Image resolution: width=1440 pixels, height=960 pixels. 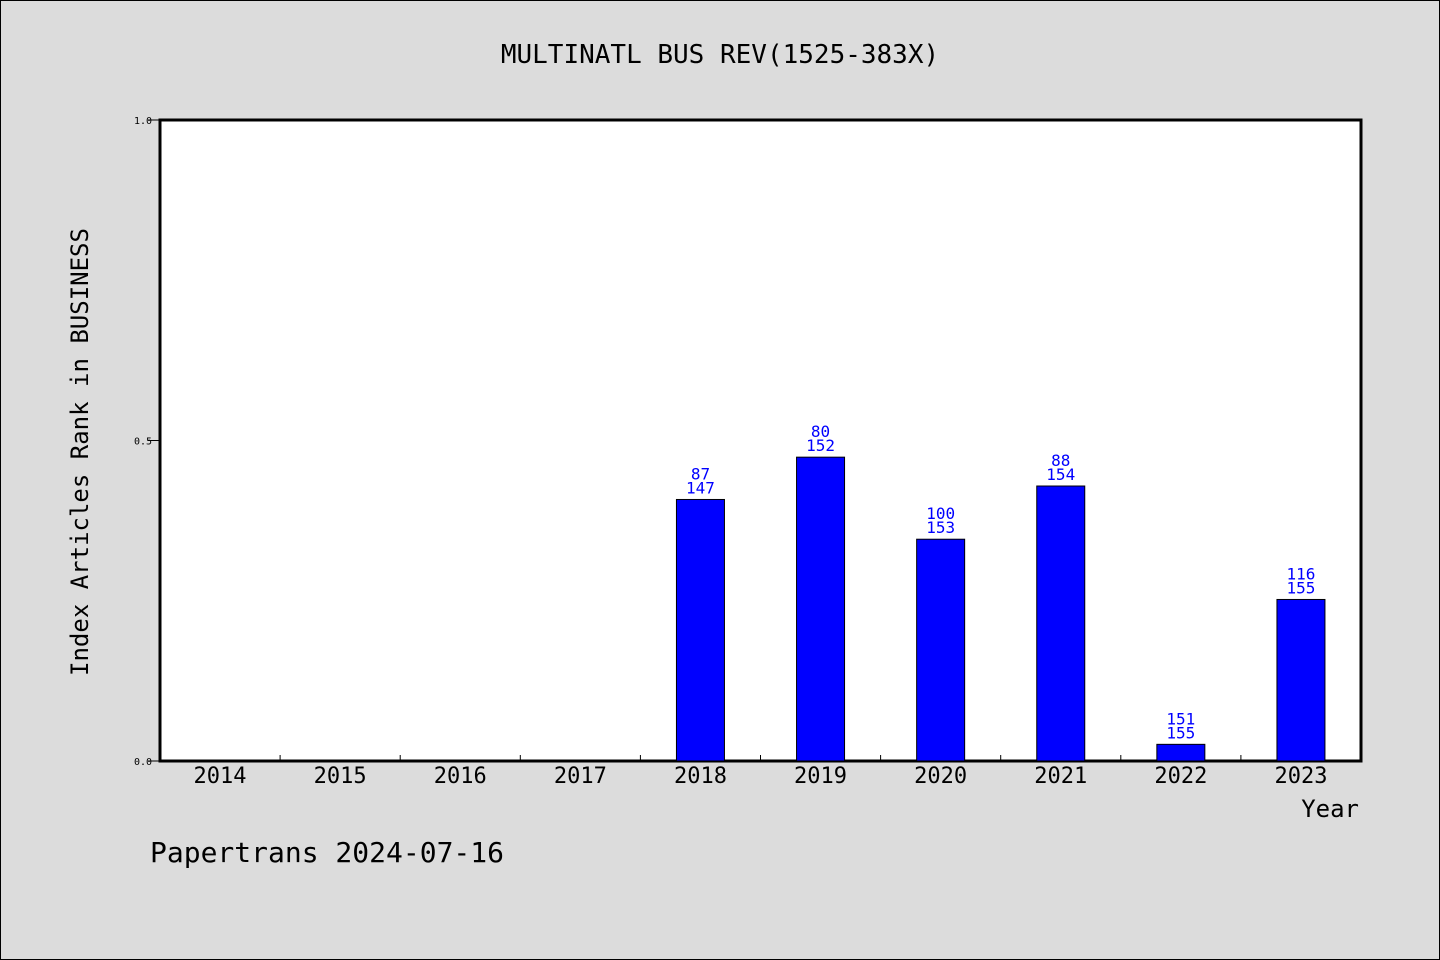 What do you see at coordinates (720, 55) in the screenshot?
I see `chart-title: MULTINATL BUS REV(1525-383X)` at bounding box center [720, 55].